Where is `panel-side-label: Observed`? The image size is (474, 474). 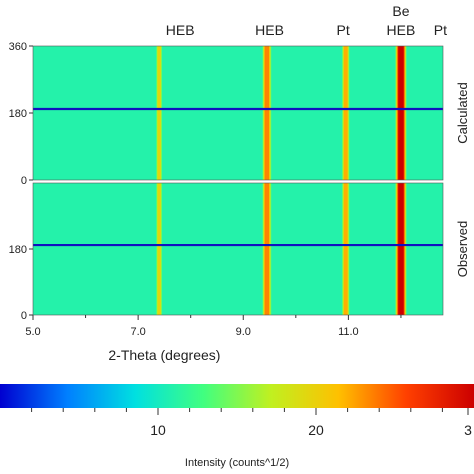 panel-side-label: Observed is located at coordinates (462, 249).